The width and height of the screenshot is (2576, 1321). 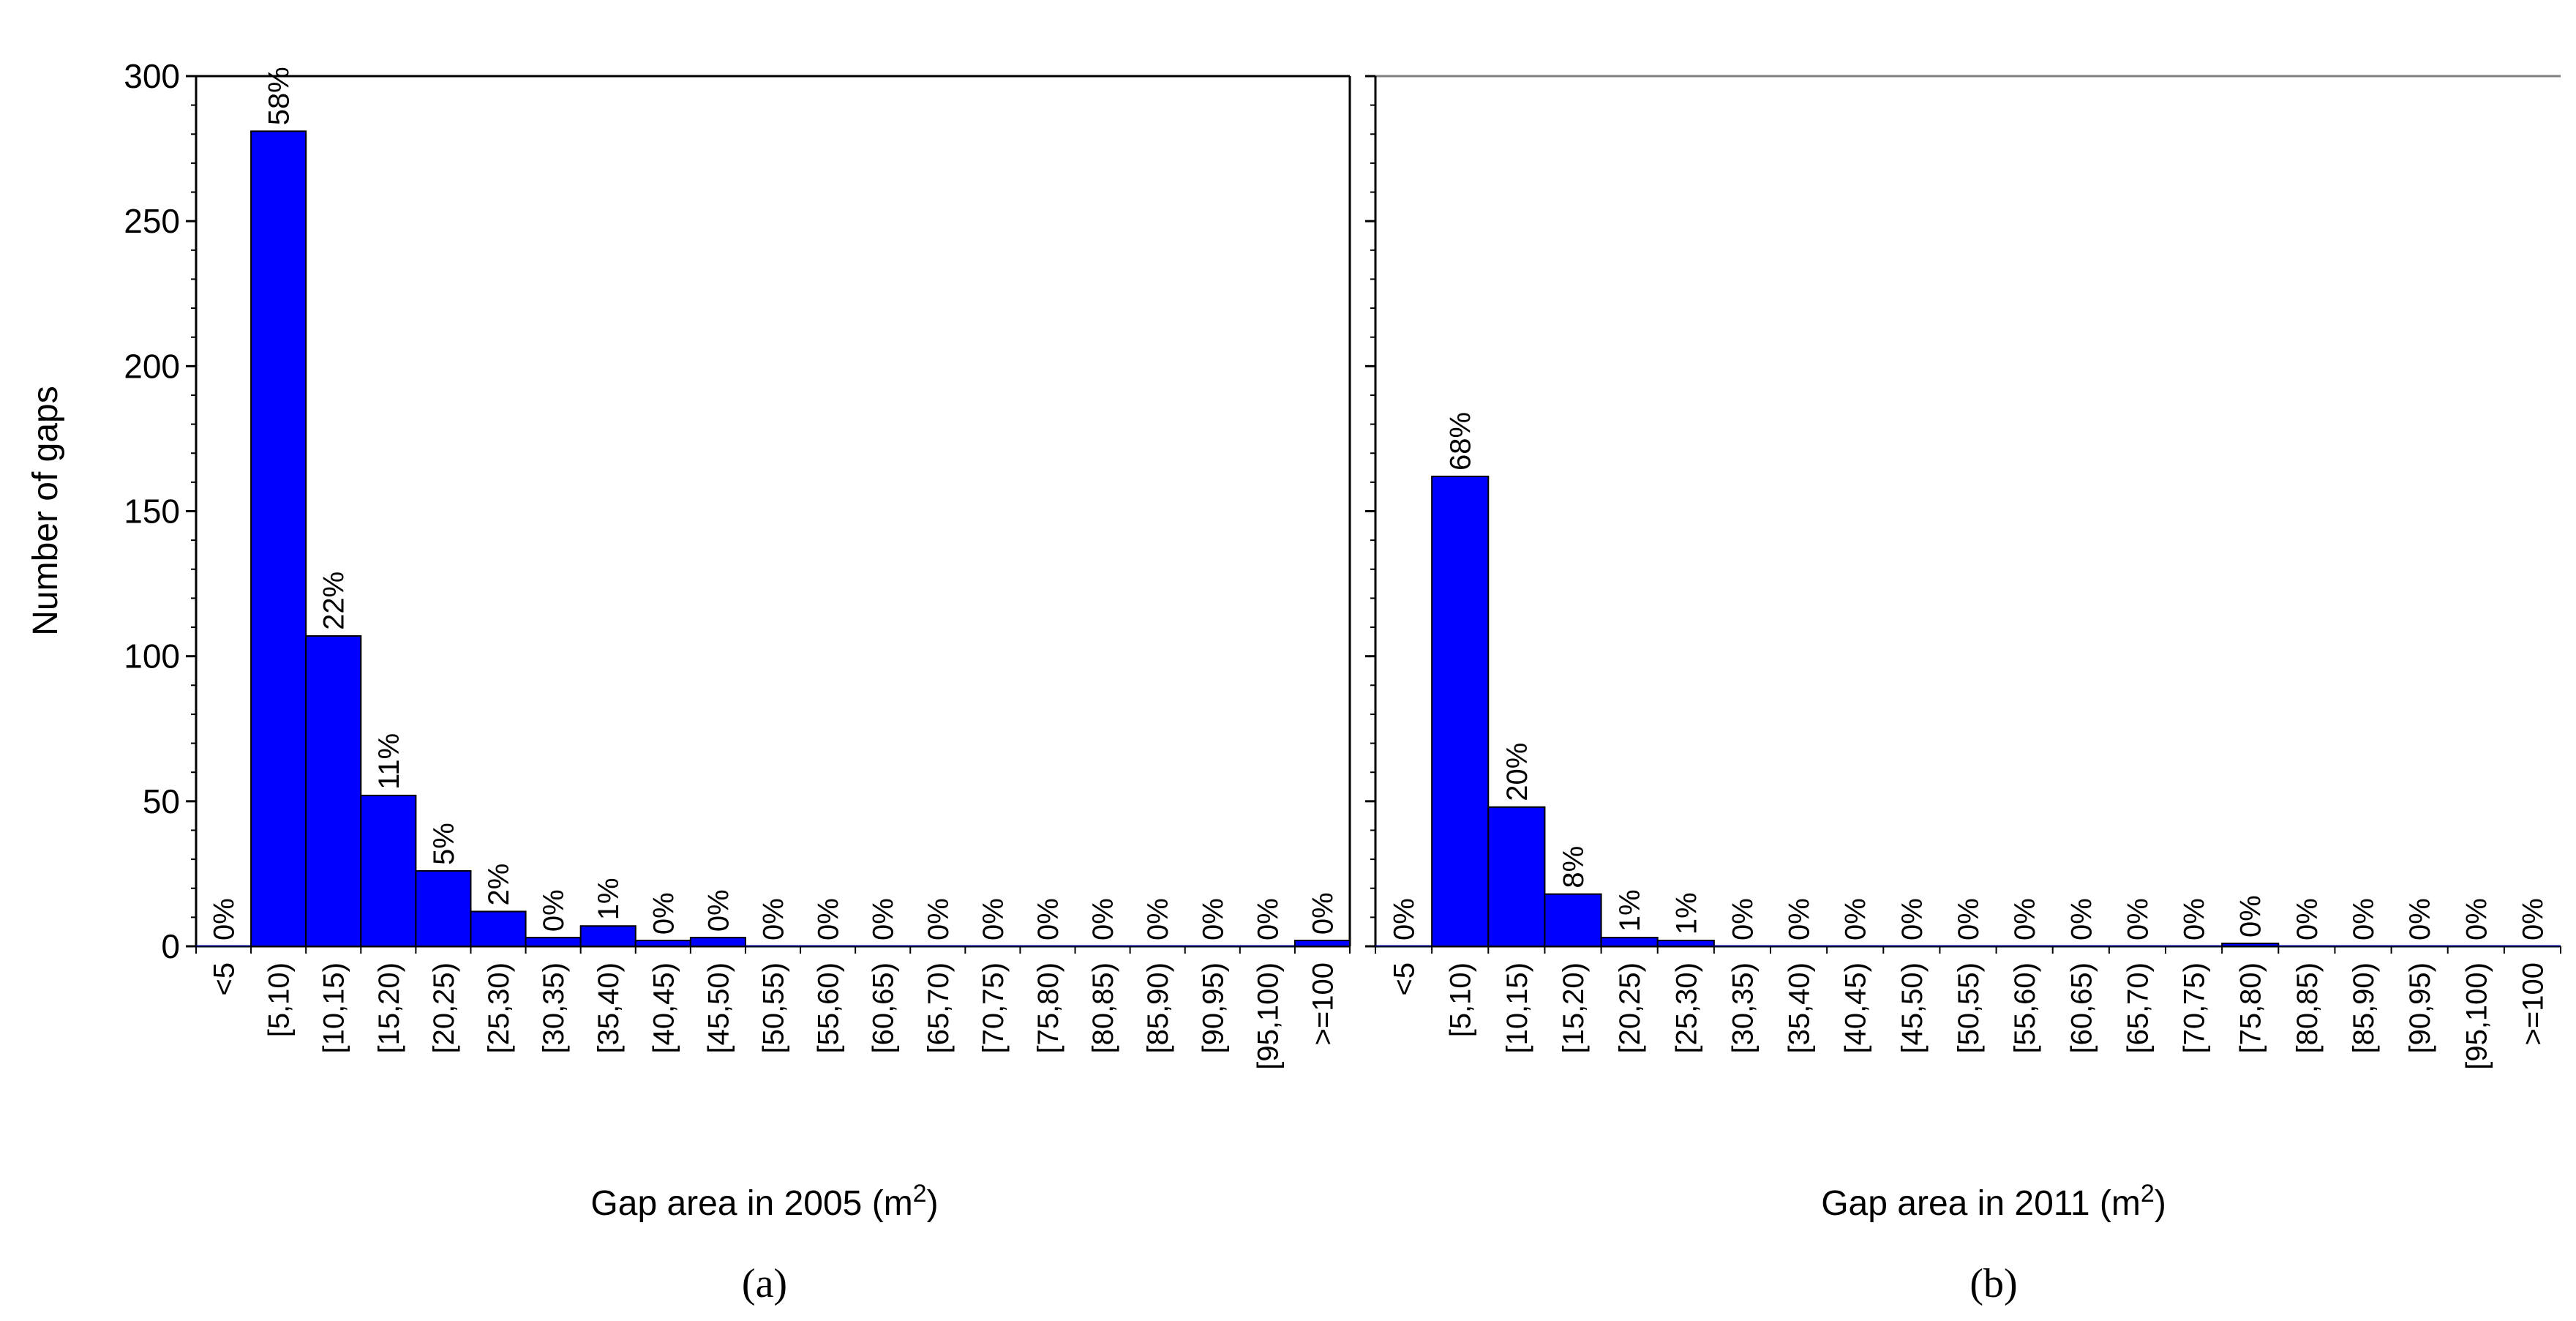 I want to click on y-tick-label: 150, so click(x=152, y=512).